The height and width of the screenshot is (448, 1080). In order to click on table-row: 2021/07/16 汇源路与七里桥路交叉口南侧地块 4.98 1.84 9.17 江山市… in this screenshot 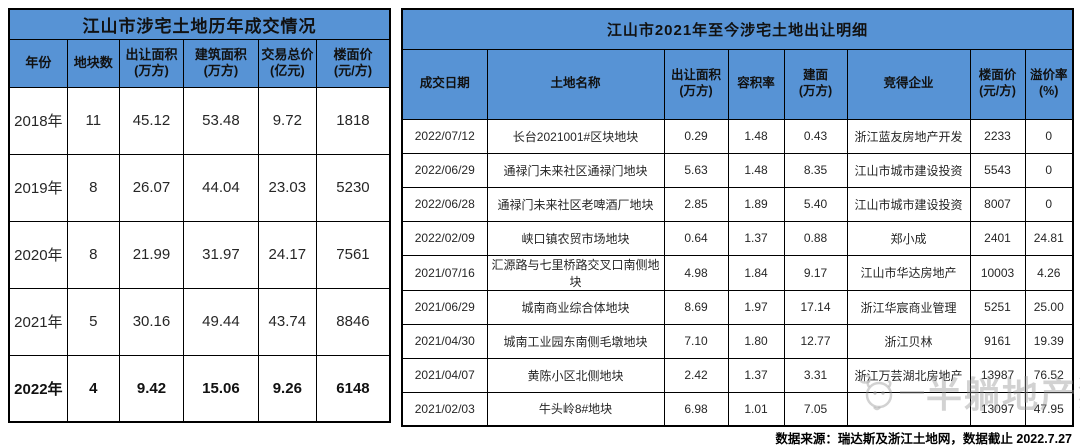, I will do `click(737, 272)`.